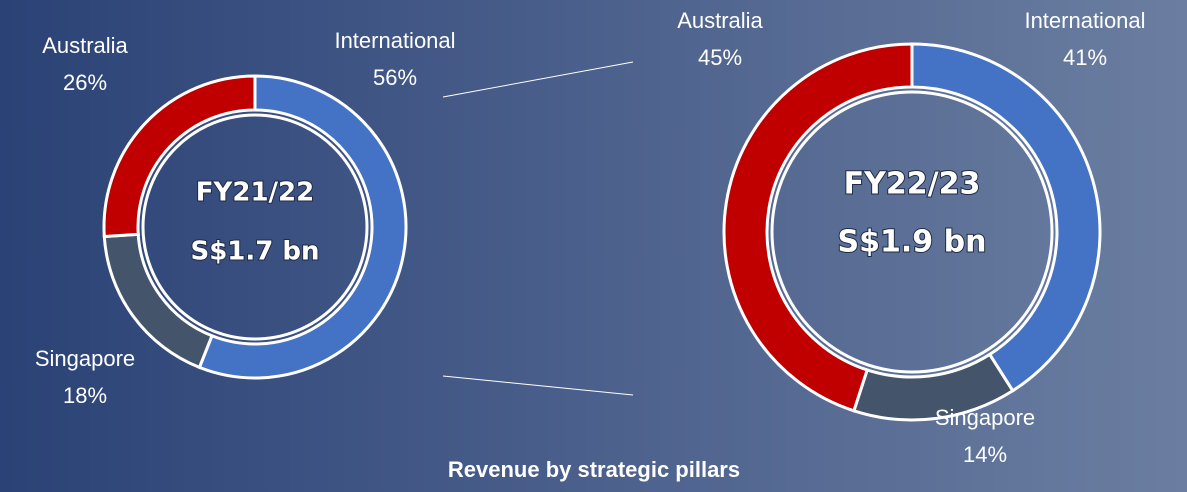 This screenshot has height=492, width=1187. What do you see at coordinates (1085, 57) in the screenshot?
I see `segment-value-label: 41%` at bounding box center [1085, 57].